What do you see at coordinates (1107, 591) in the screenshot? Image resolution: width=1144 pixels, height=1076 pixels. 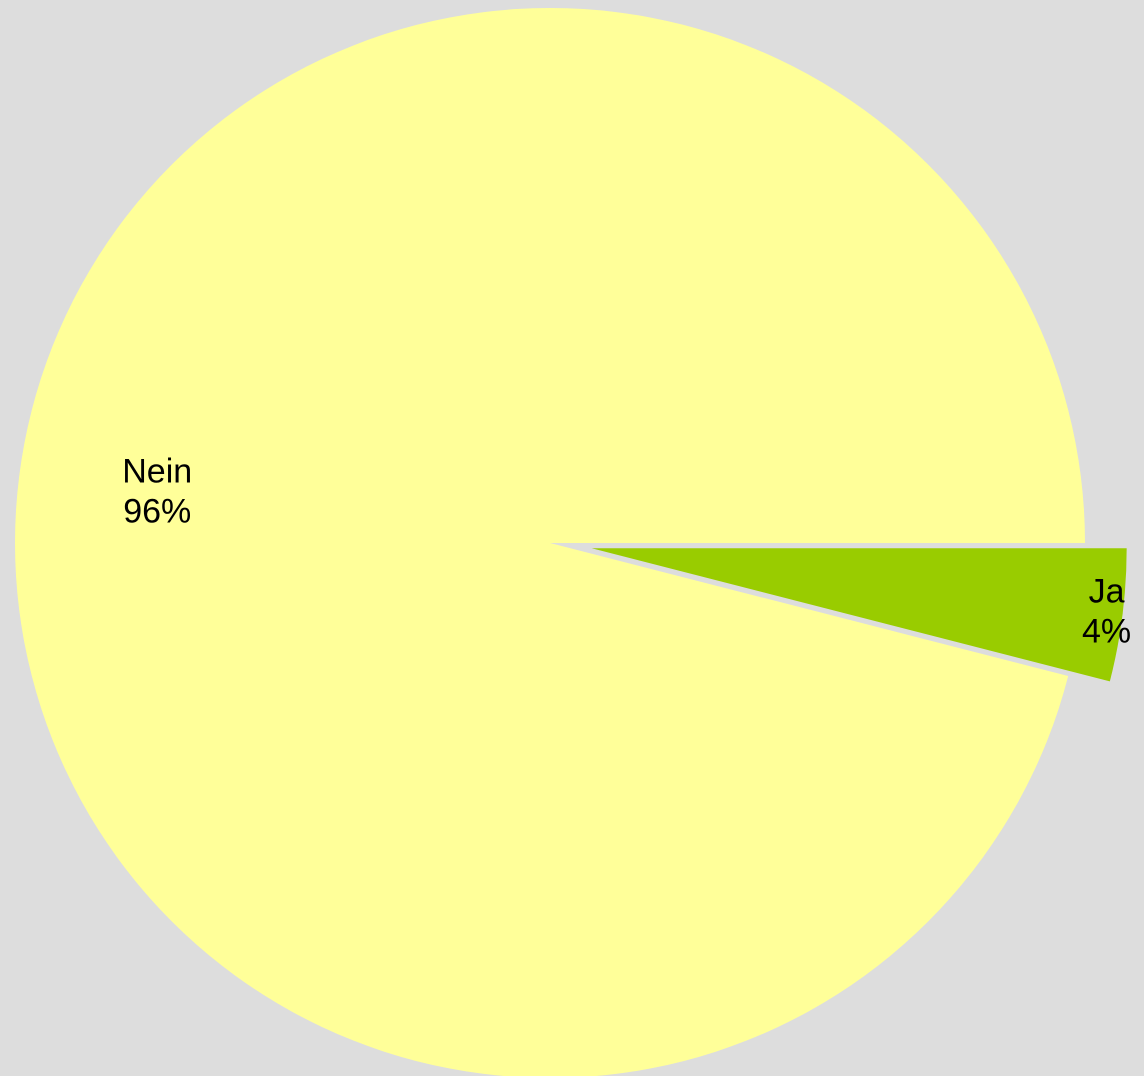 I see `slice-label: Ja` at bounding box center [1107, 591].